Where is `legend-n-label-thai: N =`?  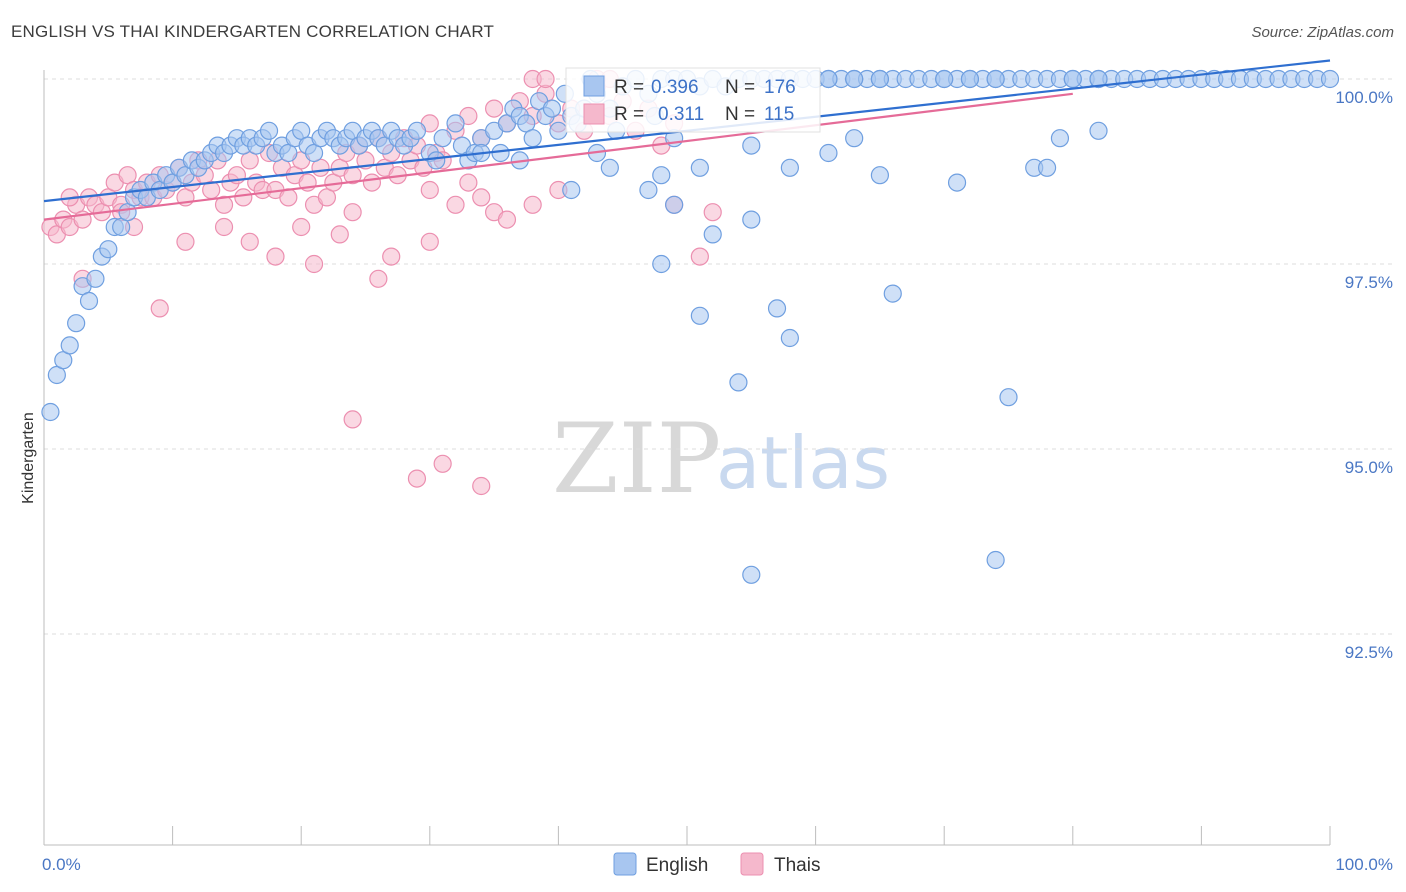
legend-n-label-thai: N = is located at coordinates (740, 114).